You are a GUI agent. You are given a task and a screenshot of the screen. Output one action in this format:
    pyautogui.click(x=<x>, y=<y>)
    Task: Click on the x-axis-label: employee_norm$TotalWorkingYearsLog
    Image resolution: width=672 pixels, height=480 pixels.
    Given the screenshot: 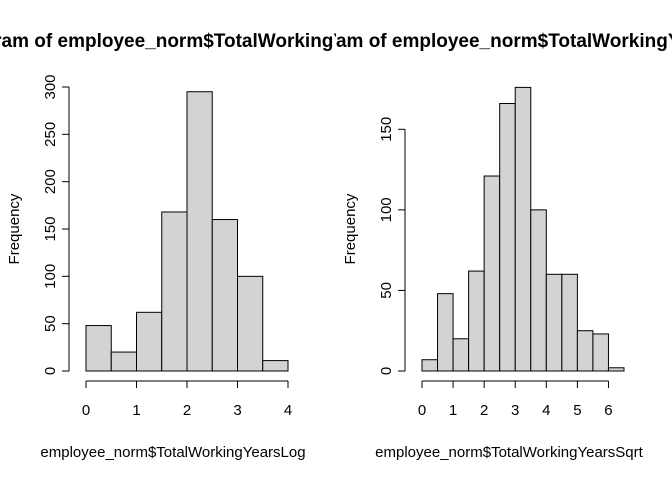 What is the action you would take?
    pyautogui.click(x=172, y=452)
    